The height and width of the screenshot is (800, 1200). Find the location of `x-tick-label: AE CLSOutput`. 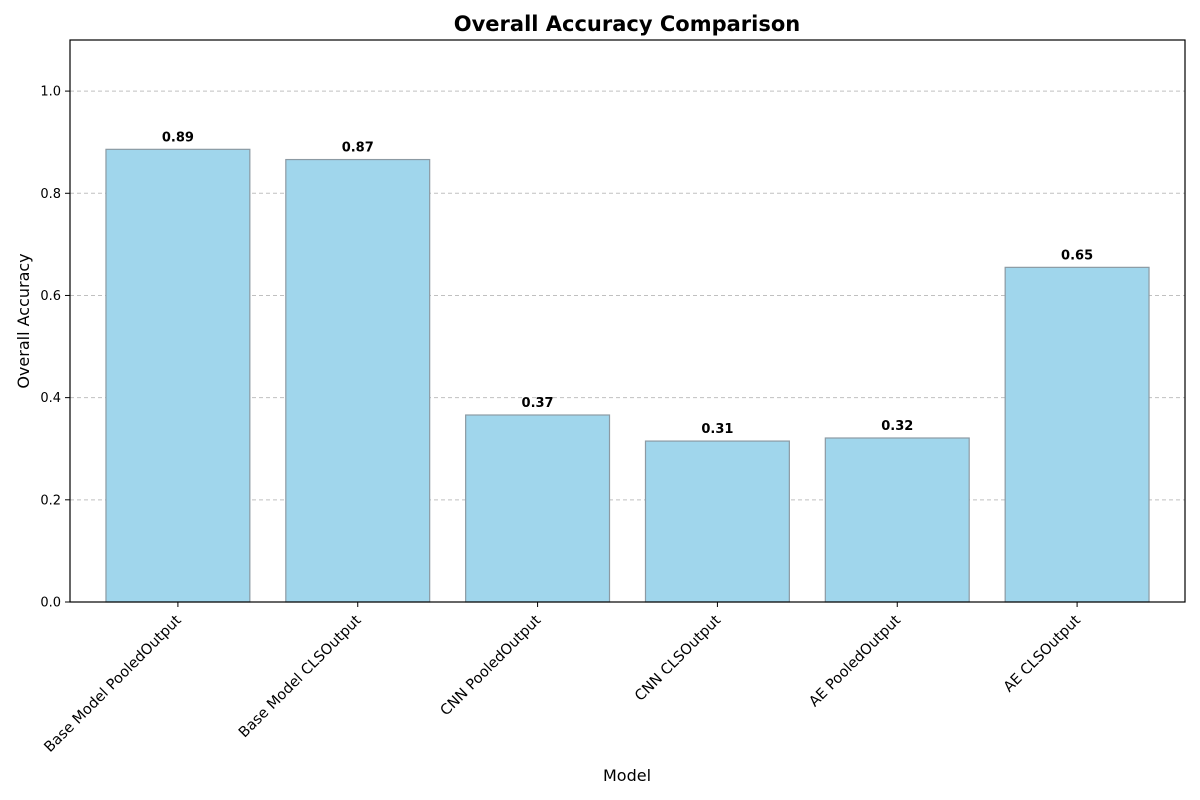

x-tick-label: AE CLSOutput is located at coordinates (1042, 653).